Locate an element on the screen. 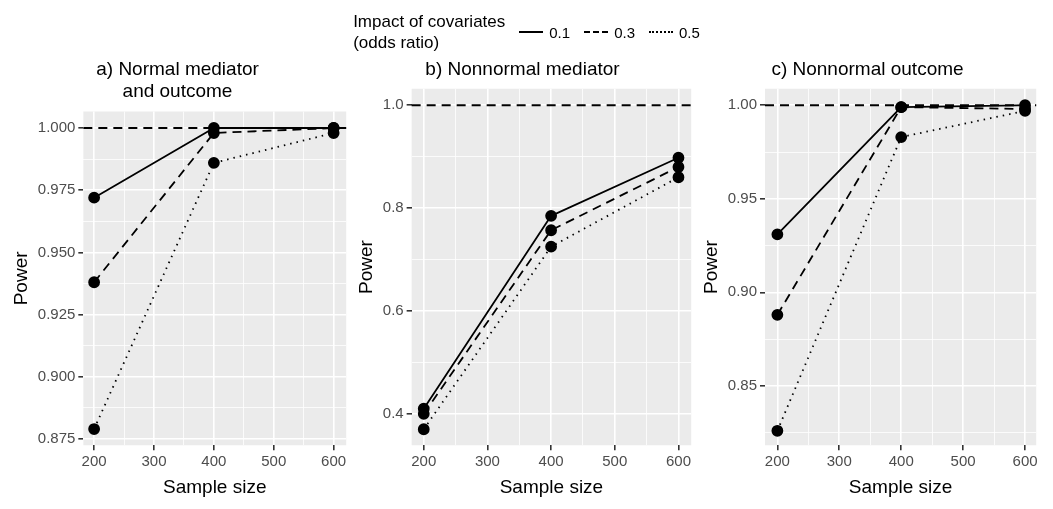  y-tick-label: 0.95 is located at coordinates (742, 197).